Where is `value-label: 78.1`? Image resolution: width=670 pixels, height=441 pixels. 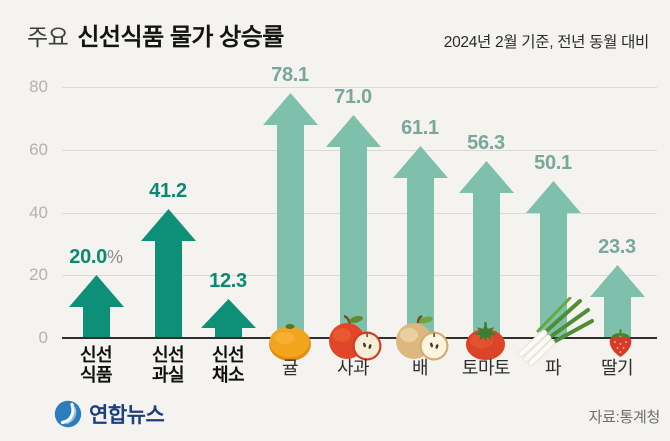
value-label: 78.1 is located at coordinates (290, 75).